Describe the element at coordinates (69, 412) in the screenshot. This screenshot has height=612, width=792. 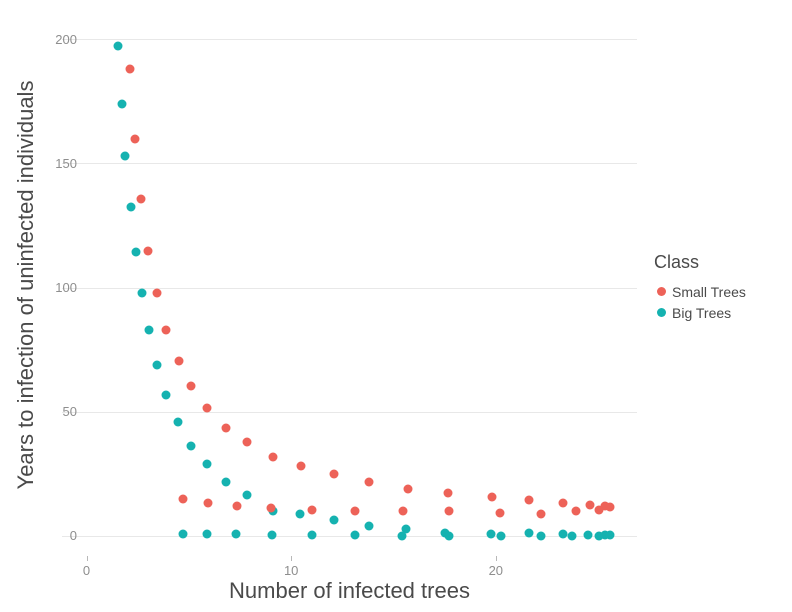
I see `y-tick-label: 50` at that location.